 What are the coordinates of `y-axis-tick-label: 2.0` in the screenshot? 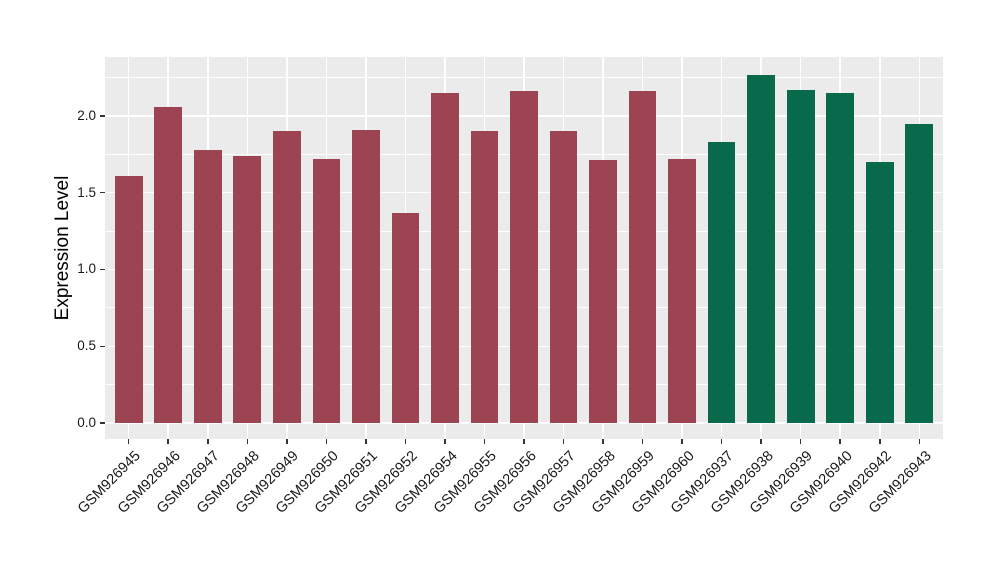 It's located at (86, 115).